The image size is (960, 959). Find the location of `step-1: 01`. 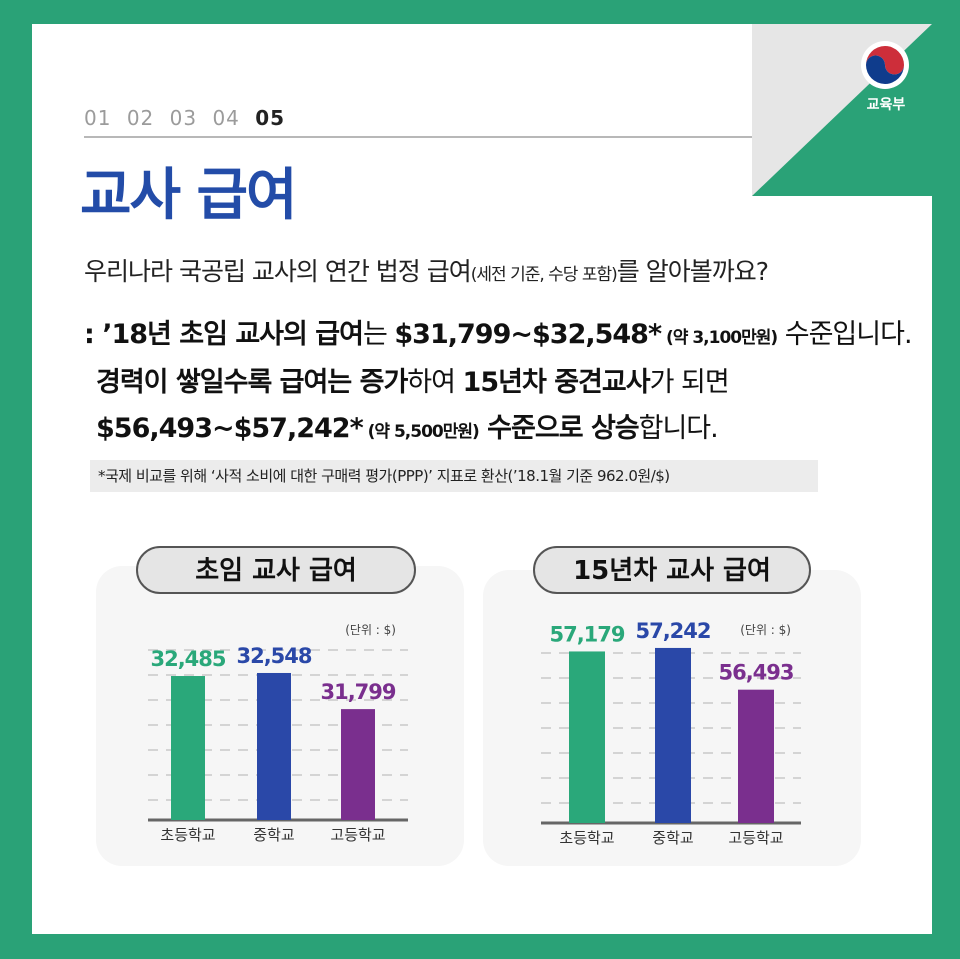

step-1: 01 is located at coordinates (98, 118).